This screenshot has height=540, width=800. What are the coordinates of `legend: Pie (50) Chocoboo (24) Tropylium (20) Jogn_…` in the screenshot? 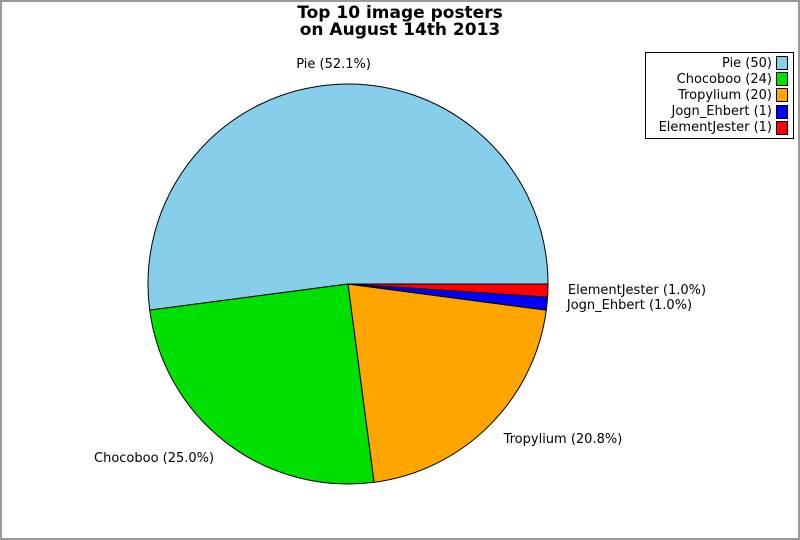 It's located at (719, 95).